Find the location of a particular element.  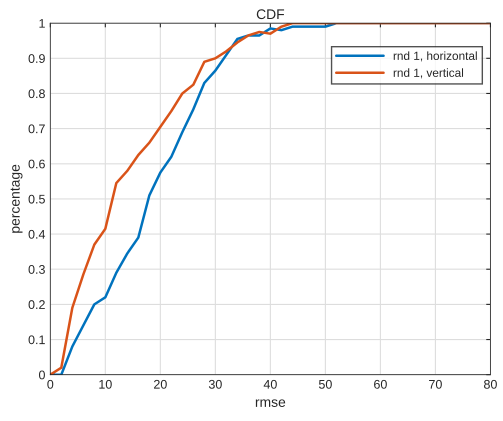

legend-label: rnd 1, vertical is located at coordinates (429, 73).